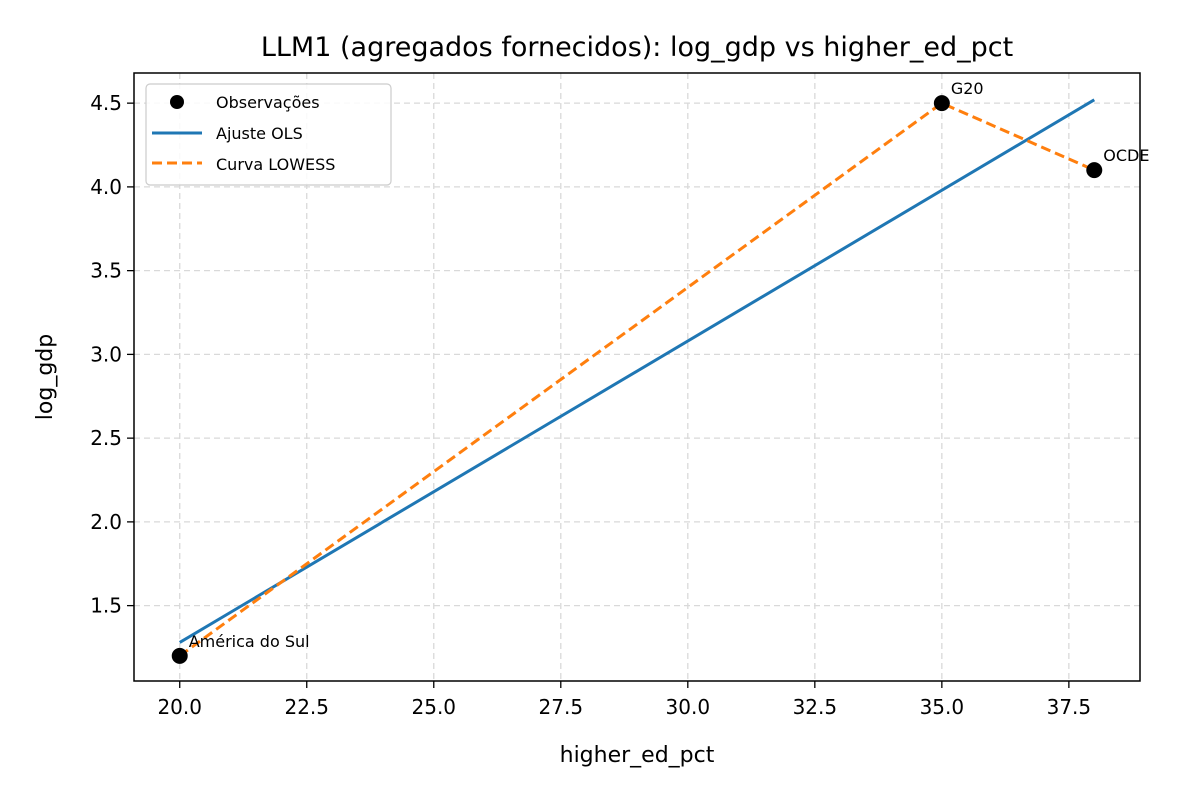 The width and height of the screenshot is (1200, 800). Describe the element at coordinates (1126, 155) in the screenshot. I see `point-label: OCDE` at that location.